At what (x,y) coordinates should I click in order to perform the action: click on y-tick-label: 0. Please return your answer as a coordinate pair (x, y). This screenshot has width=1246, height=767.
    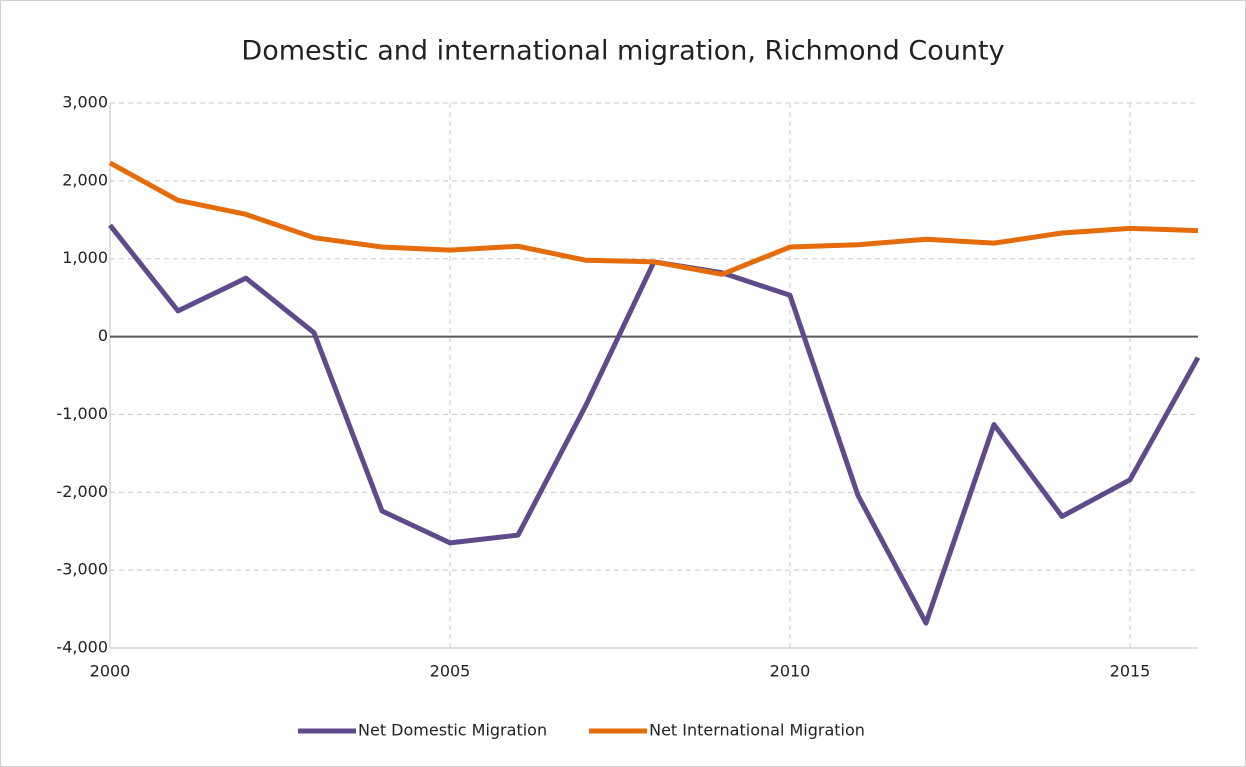
    Looking at the image, I should click on (103, 335).